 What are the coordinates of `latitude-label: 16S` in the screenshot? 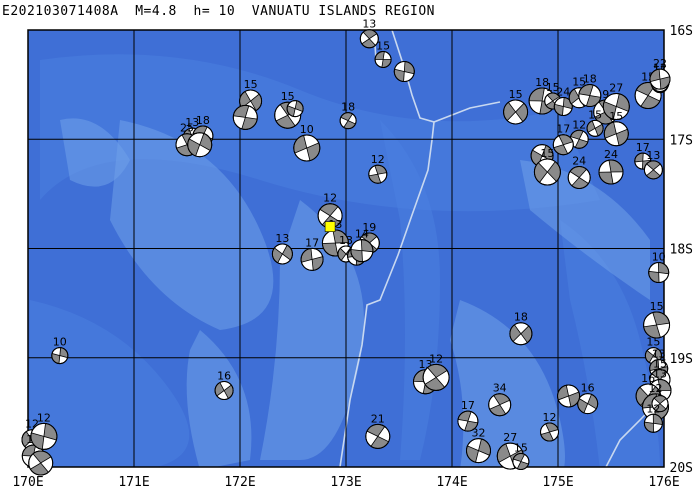 It's located at (681, 31).